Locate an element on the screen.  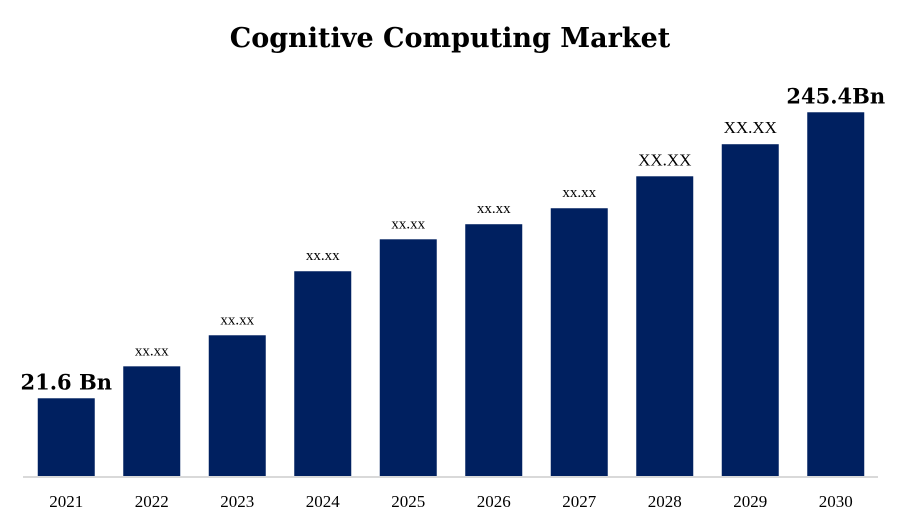
x-tick-label: 2023 is located at coordinates (237, 501).